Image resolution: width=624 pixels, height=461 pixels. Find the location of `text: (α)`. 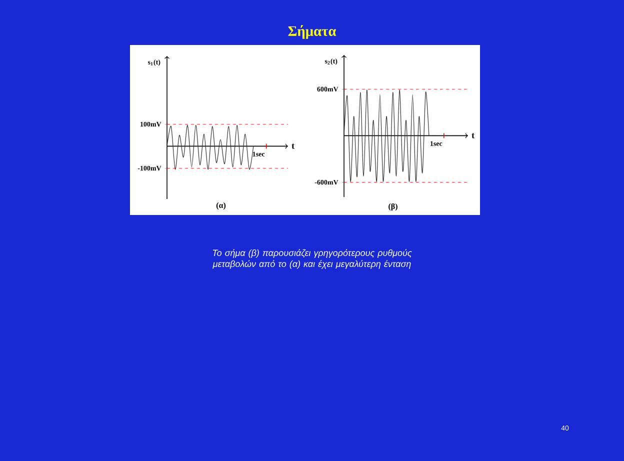

text: (α) is located at coordinates (221, 206).